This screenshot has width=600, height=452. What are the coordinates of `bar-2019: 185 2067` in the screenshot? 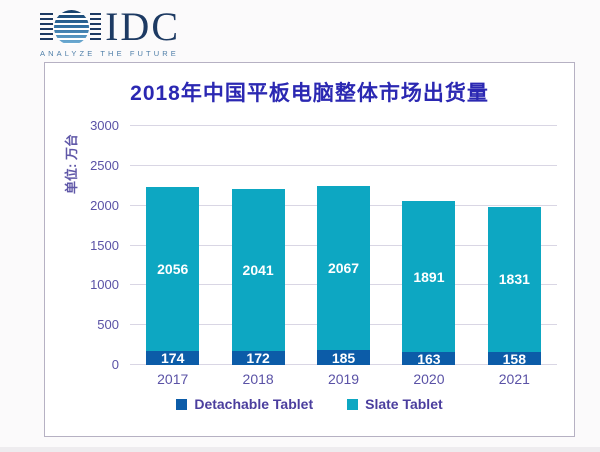 It's located at (344, 275).